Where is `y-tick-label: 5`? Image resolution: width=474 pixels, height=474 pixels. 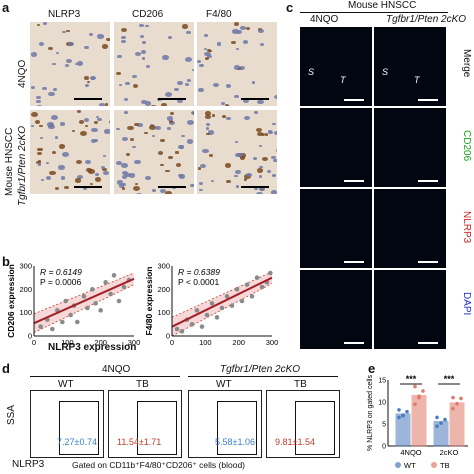 y-tick-label: 5 is located at coordinates (384, 425).